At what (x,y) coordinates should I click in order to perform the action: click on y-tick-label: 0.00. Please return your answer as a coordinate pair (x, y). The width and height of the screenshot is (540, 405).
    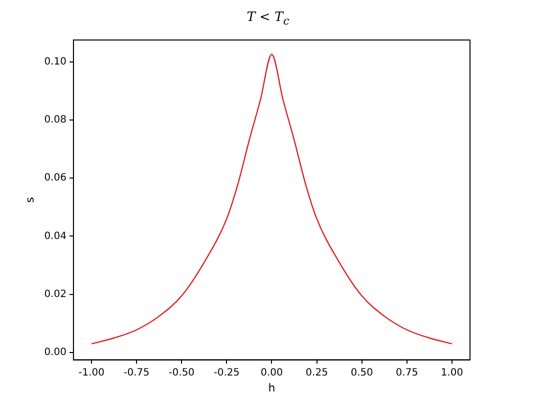
    Looking at the image, I should click on (55, 352).